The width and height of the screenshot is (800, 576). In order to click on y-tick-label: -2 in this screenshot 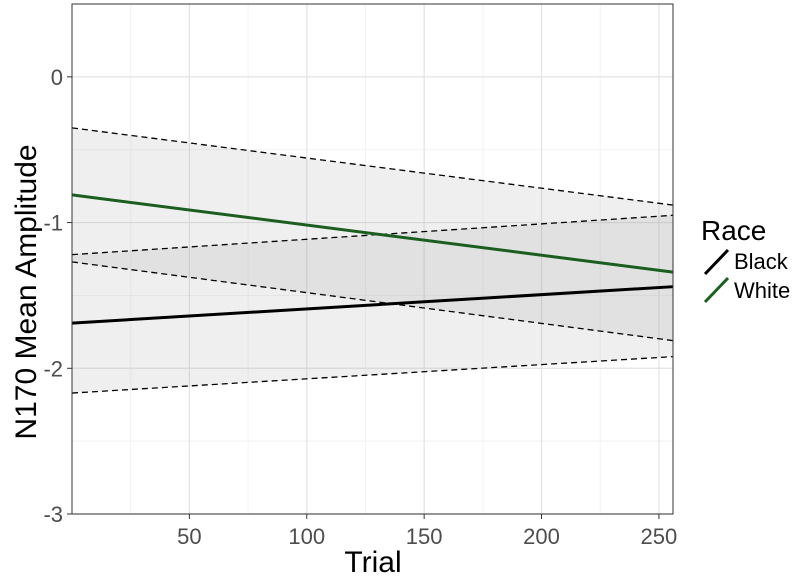, I will do `click(53, 368)`.